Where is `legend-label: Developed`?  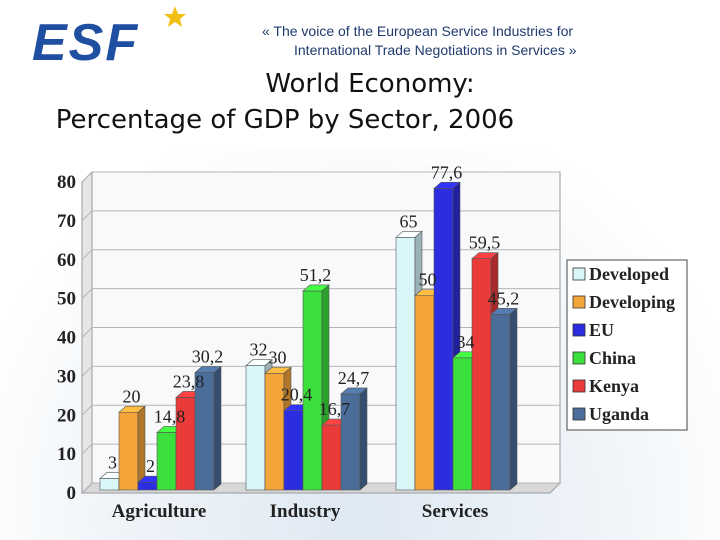 legend-label: Developed is located at coordinates (629, 274).